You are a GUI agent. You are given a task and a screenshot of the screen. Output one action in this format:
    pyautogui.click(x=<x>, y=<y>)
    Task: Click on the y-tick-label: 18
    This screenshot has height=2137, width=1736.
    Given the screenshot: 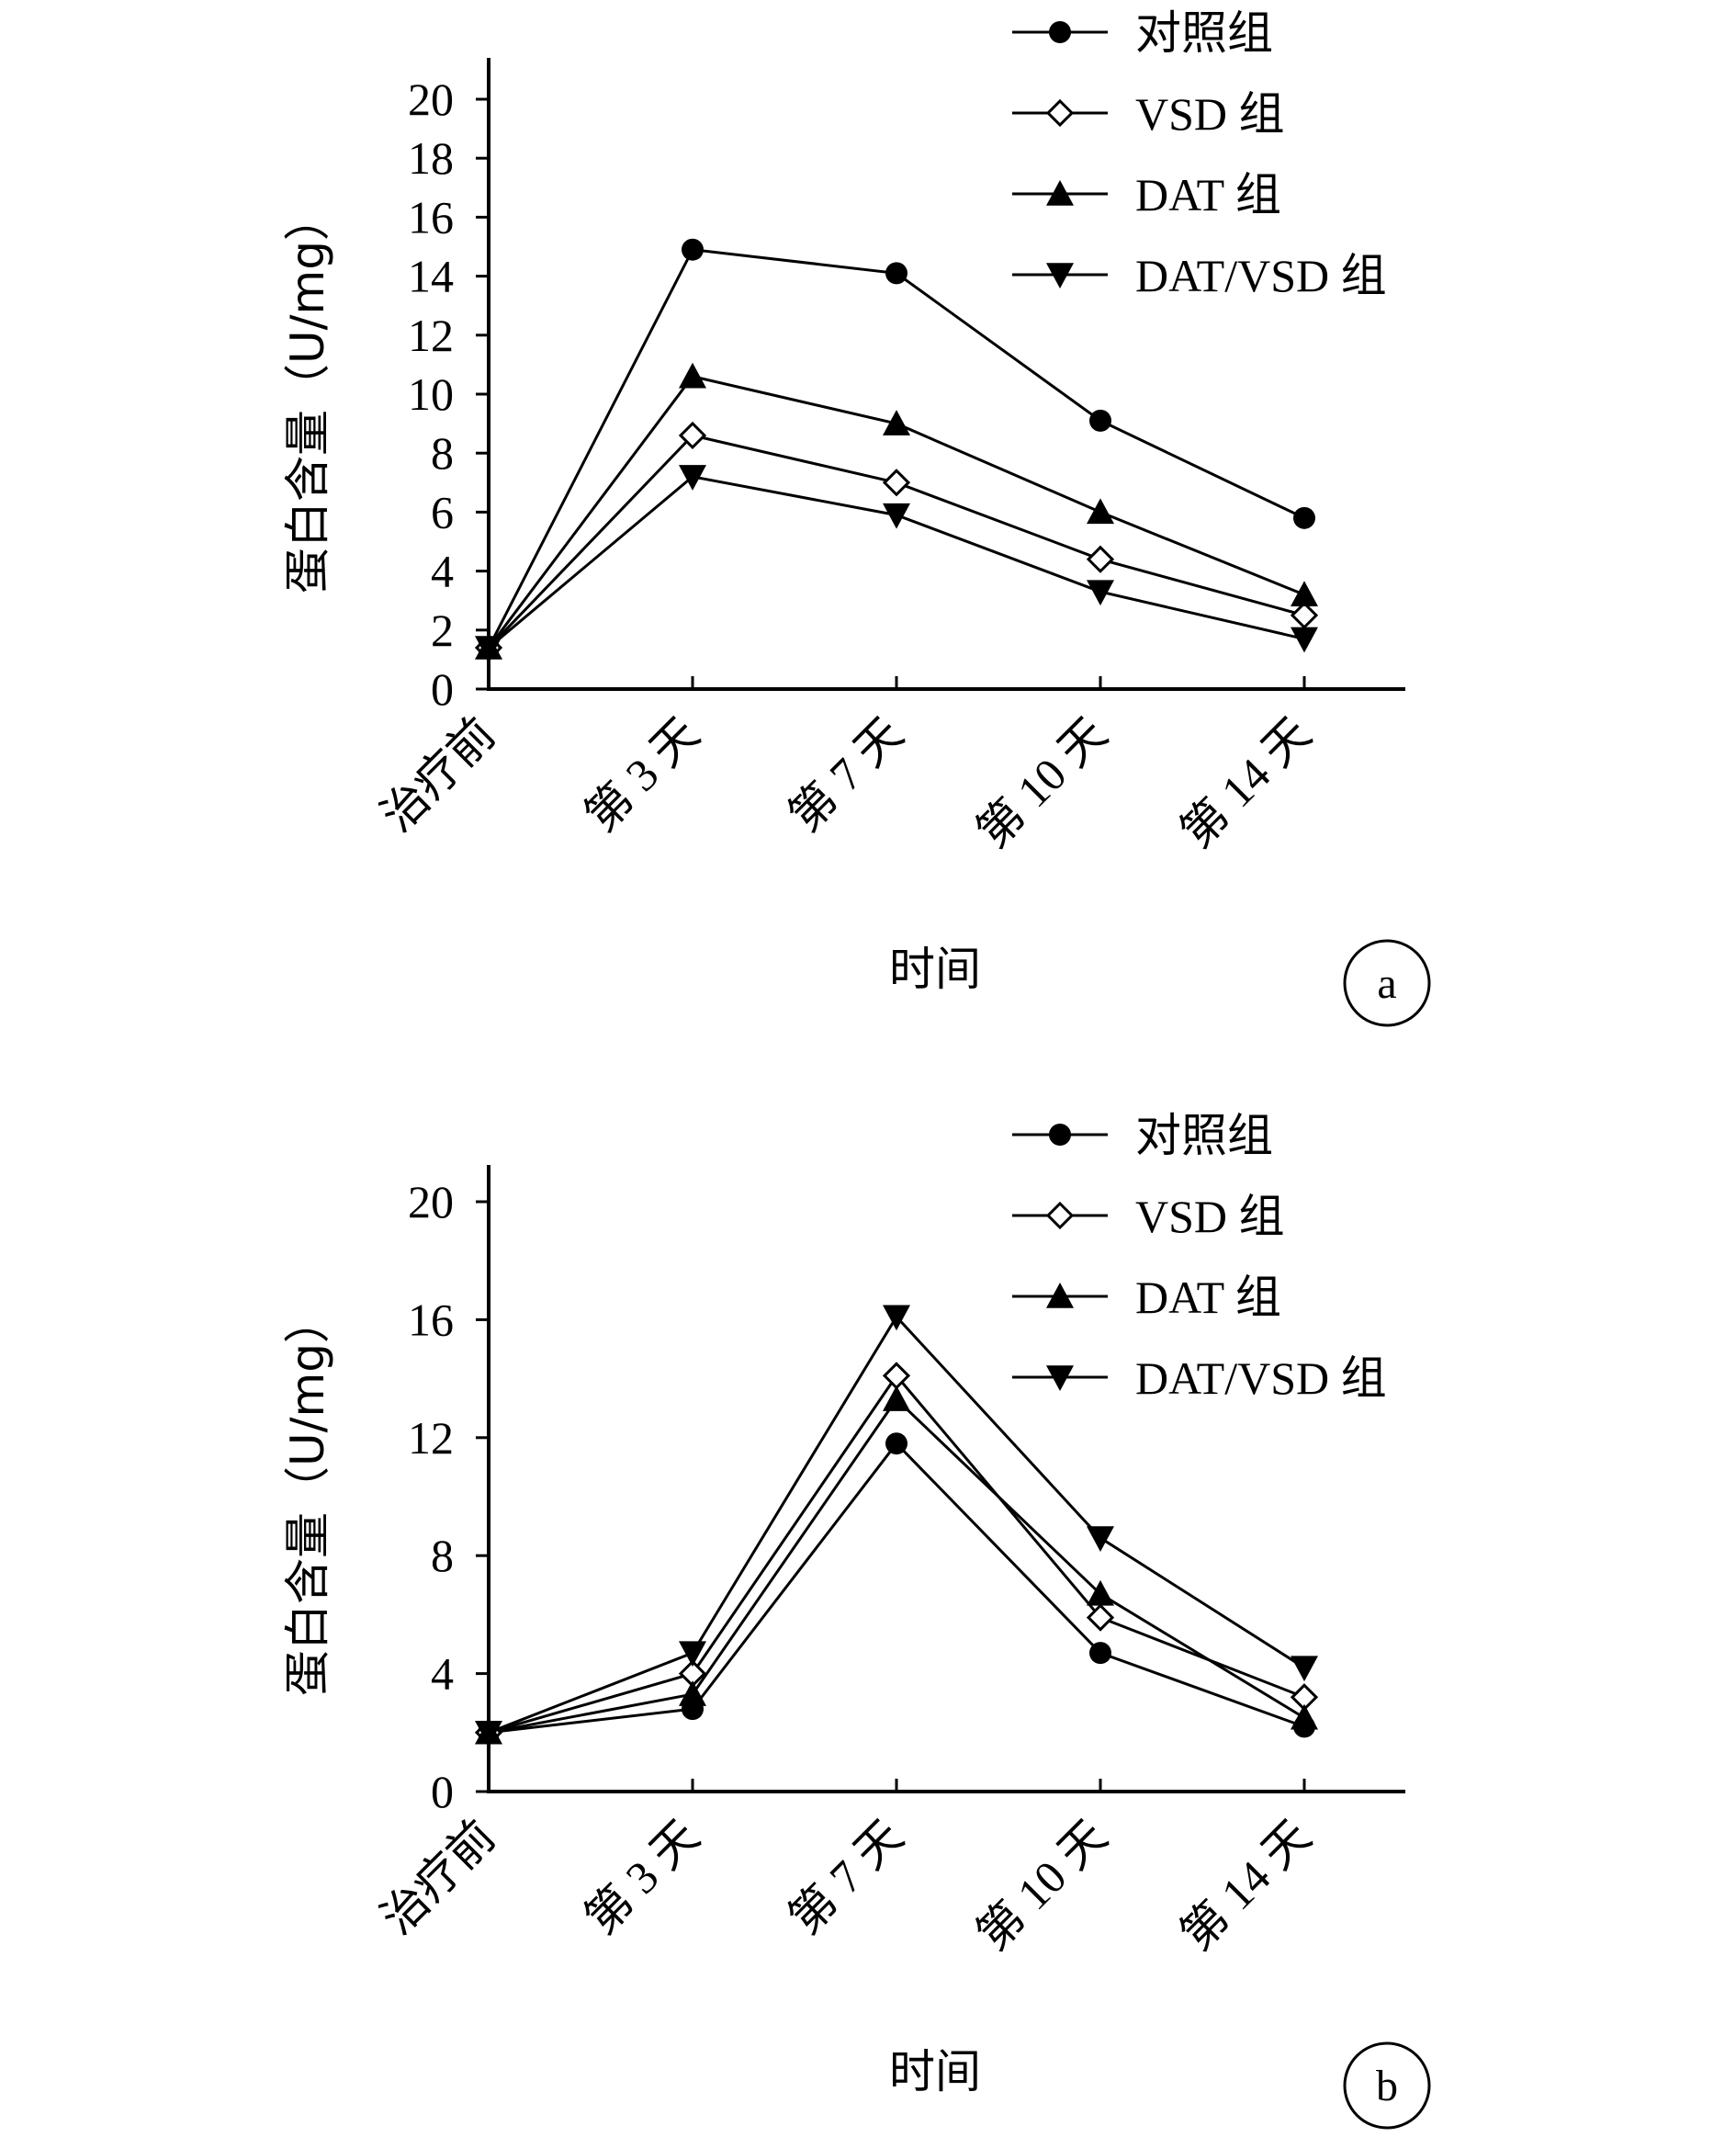 What is the action you would take?
    pyautogui.click(x=431, y=158)
    